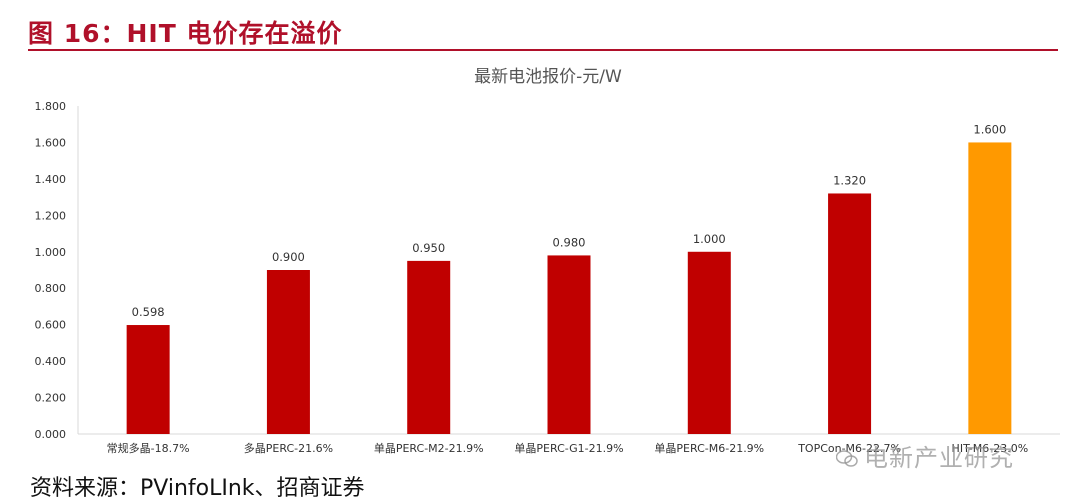 The height and width of the screenshot is (504, 1080). Describe the element at coordinates (51, 288) in the screenshot. I see `y-tick-label: 0.800` at that location.